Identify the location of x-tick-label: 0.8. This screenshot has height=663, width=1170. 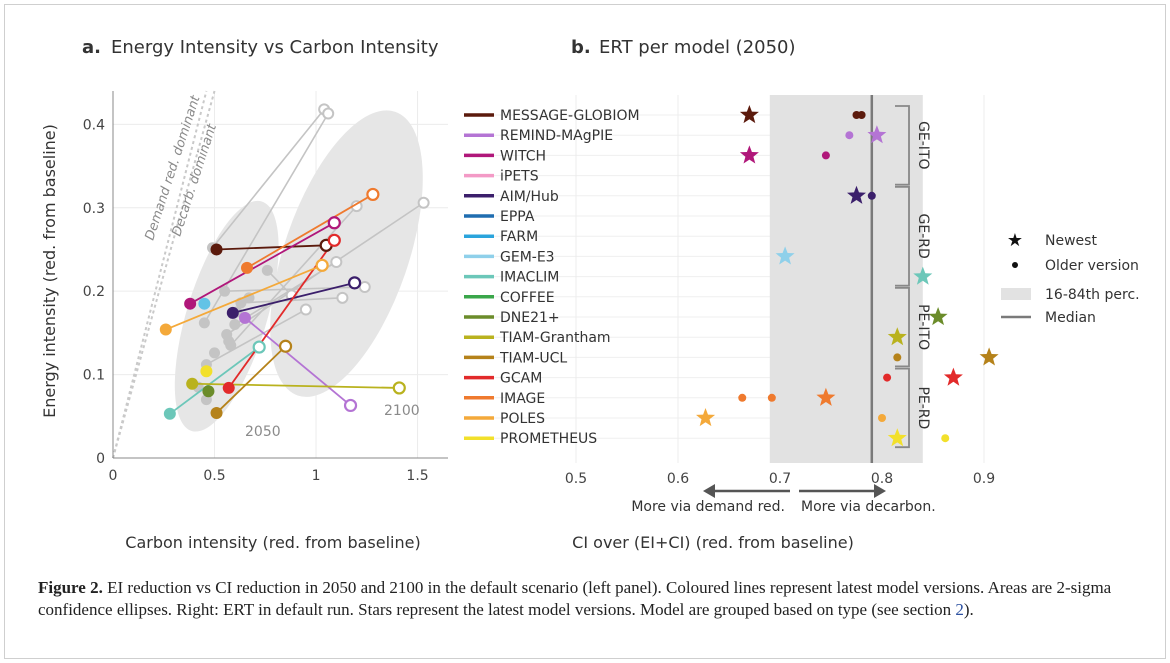
(882, 479).